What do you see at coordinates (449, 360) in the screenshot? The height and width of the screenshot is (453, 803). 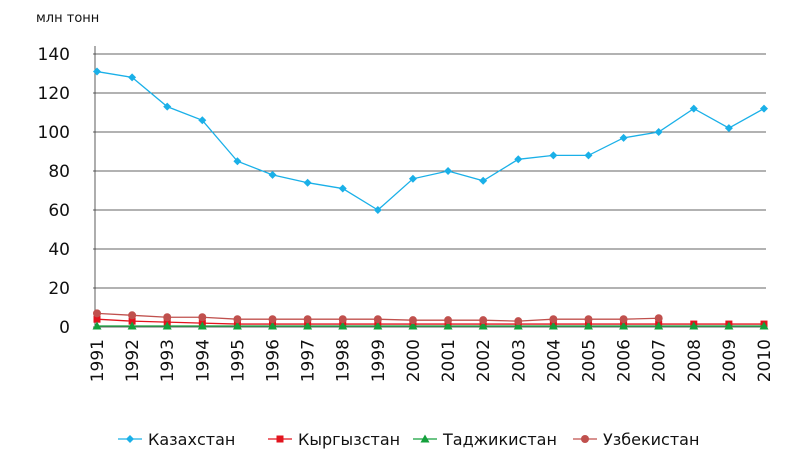 I see `x-tick-label: 2001` at bounding box center [449, 360].